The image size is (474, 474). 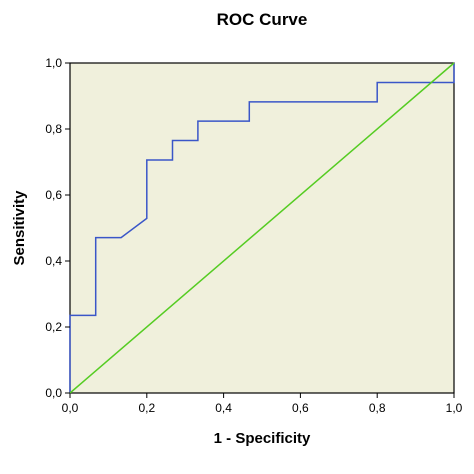 What do you see at coordinates (70, 408) in the screenshot?
I see `x-tick-label: 0,0` at bounding box center [70, 408].